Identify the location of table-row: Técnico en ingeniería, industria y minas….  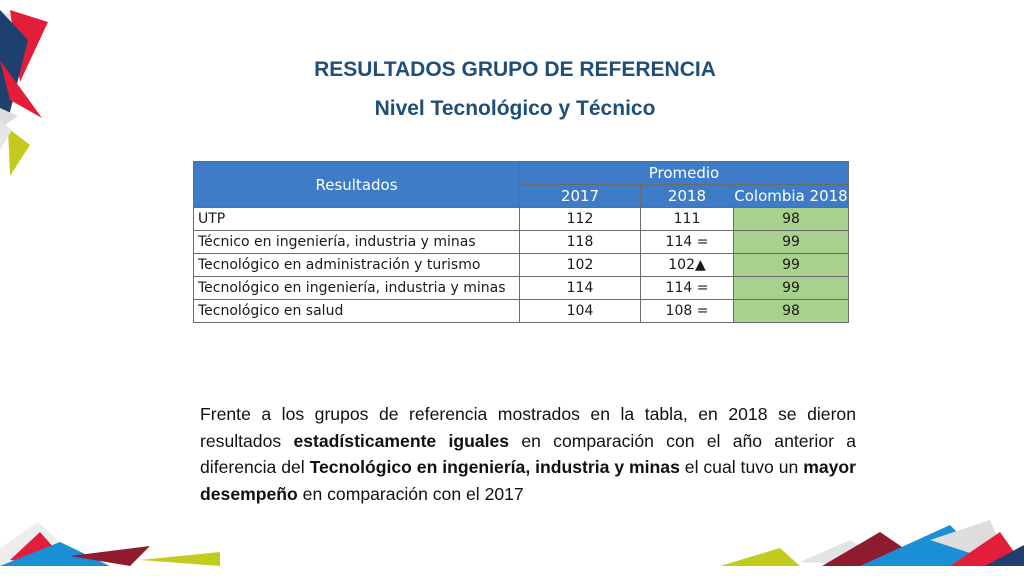
(521, 242).